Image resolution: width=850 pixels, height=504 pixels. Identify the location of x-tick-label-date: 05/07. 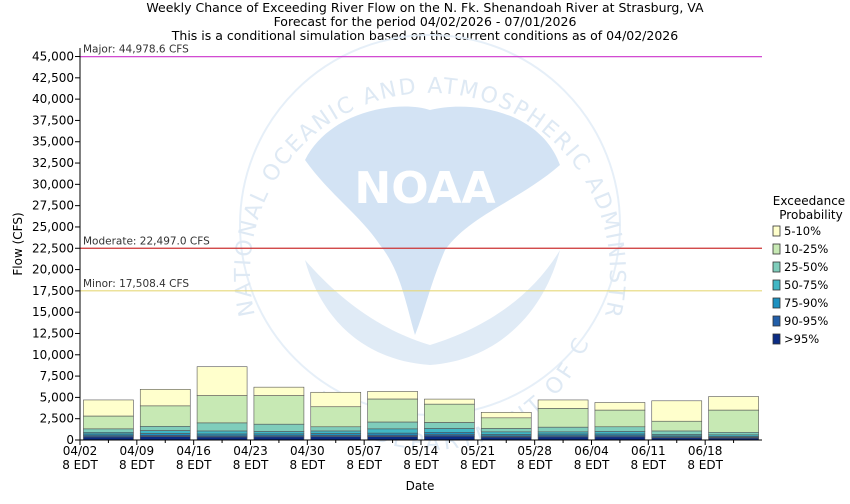
(364, 451).